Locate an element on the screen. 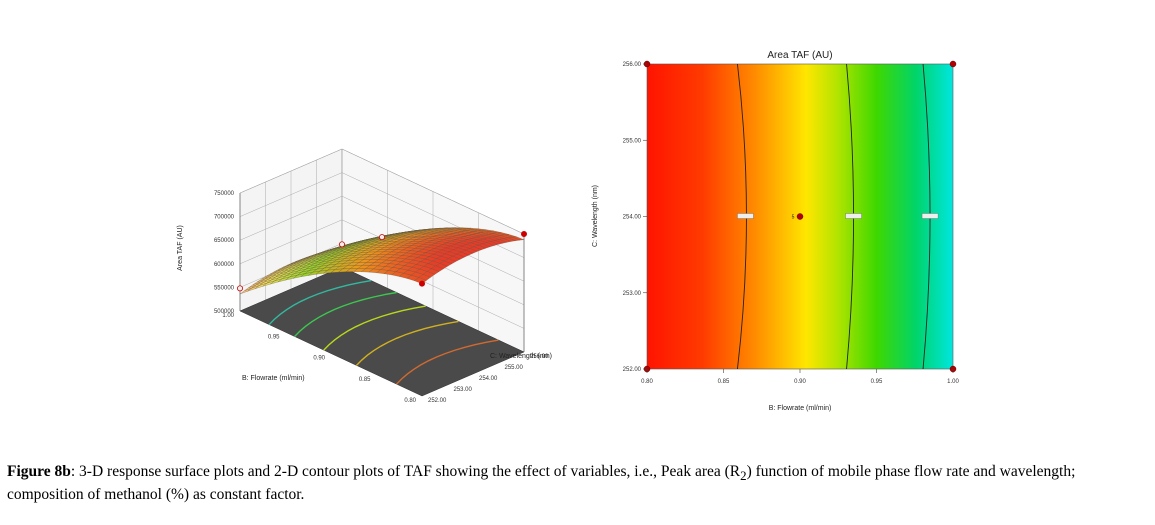 The height and width of the screenshot is (525, 1155). surface-z-tick-label: 550000 is located at coordinates (224, 288).